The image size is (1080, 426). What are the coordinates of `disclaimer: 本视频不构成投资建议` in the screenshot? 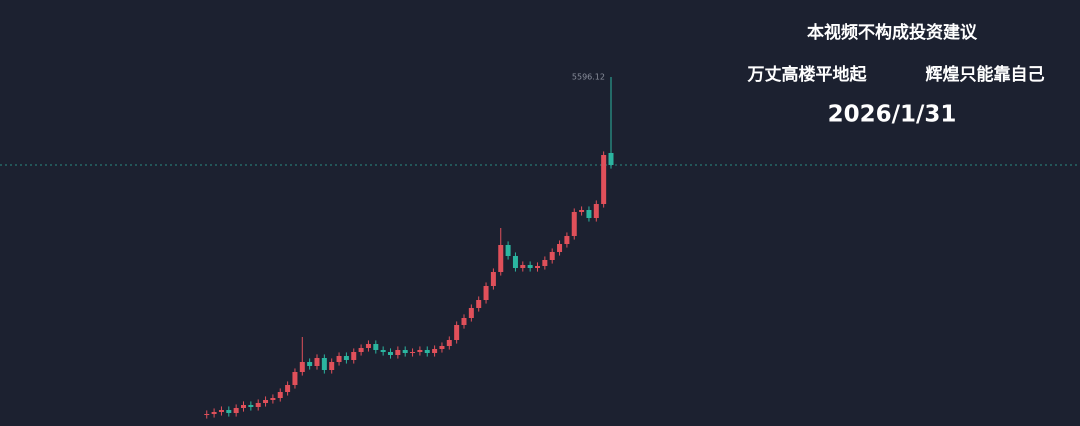 It's located at (892, 32).